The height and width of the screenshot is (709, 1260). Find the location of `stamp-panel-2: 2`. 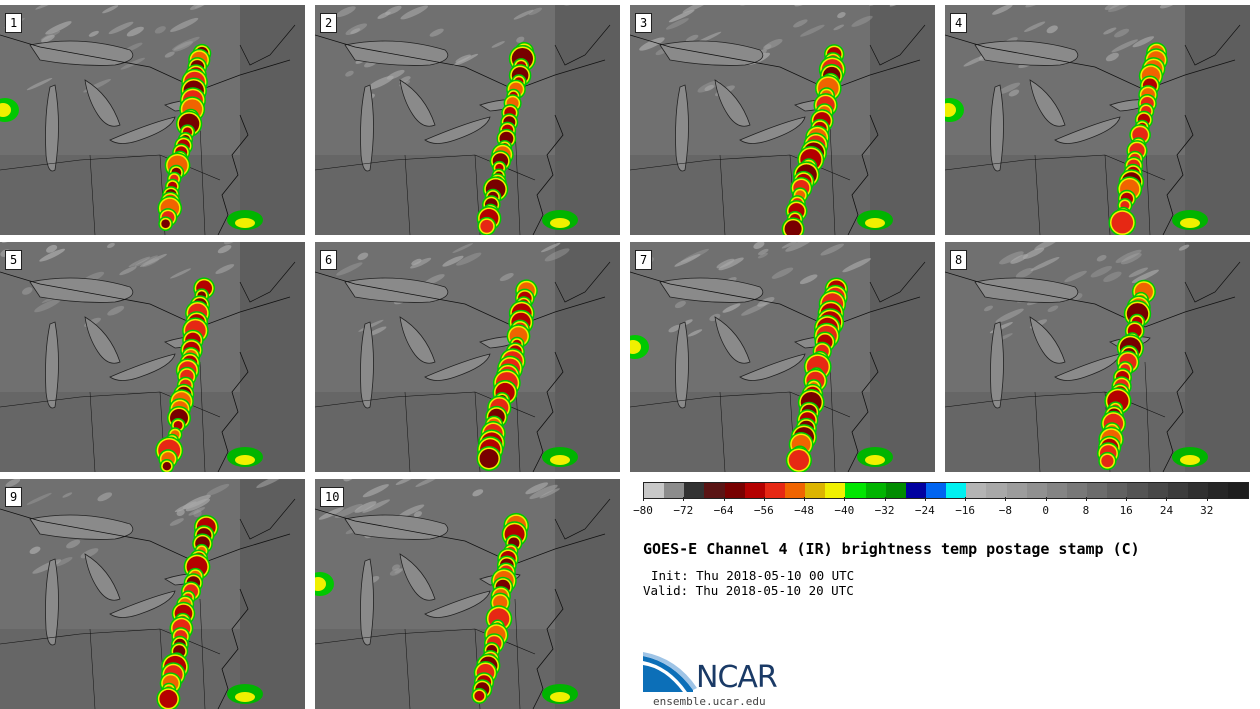

stamp-panel-2: 2 is located at coordinates (467, 120).